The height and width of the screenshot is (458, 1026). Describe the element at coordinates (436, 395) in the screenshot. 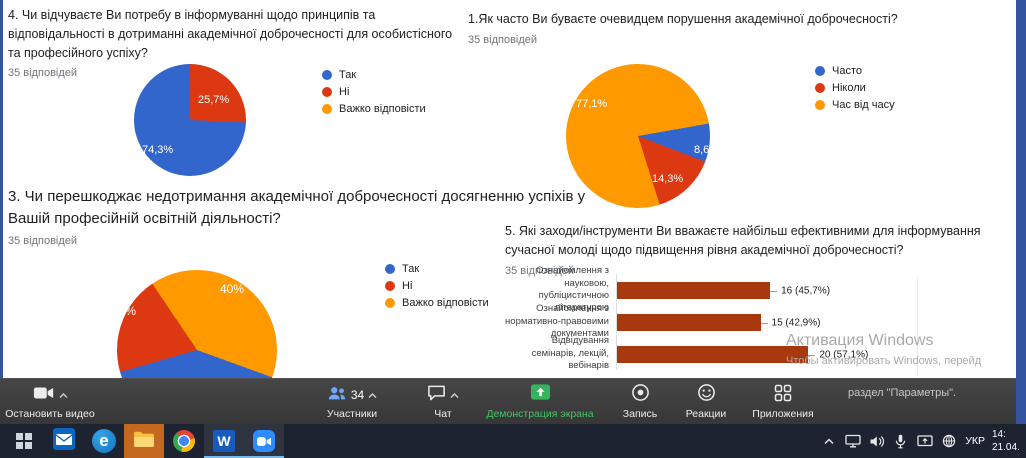

I see `chat-bubble-icon` at that location.